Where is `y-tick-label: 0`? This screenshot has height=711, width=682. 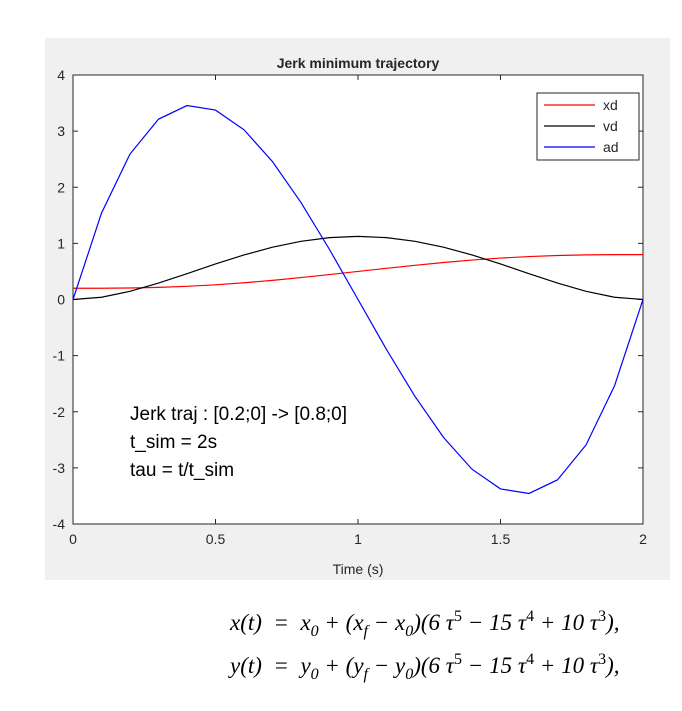 y-tick-label: 0 is located at coordinates (61, 300).